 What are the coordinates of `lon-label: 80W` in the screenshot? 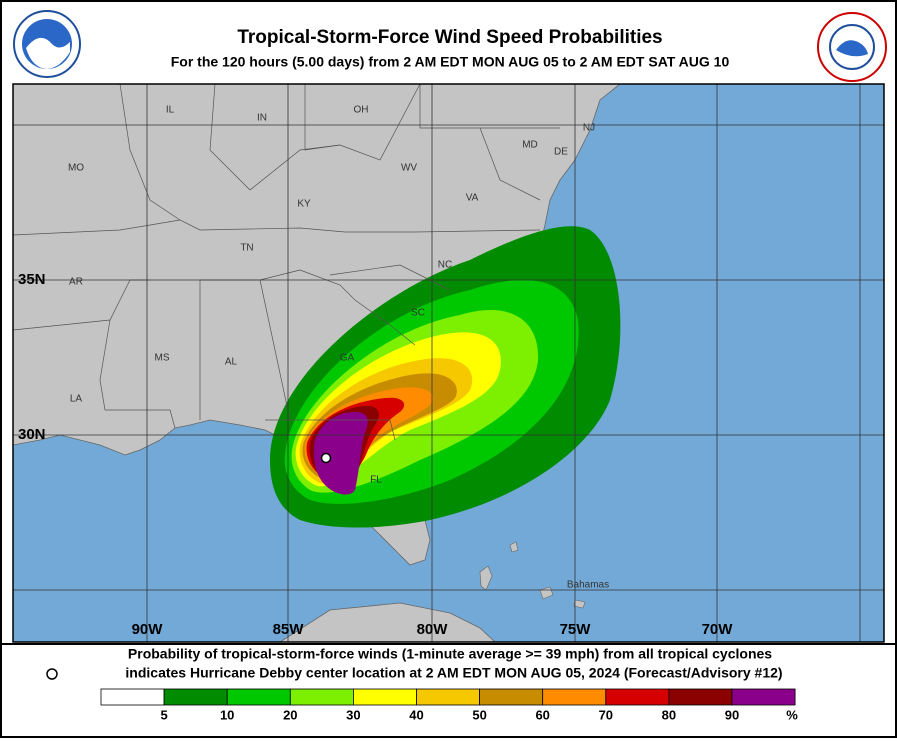 It's located at (433, 629).